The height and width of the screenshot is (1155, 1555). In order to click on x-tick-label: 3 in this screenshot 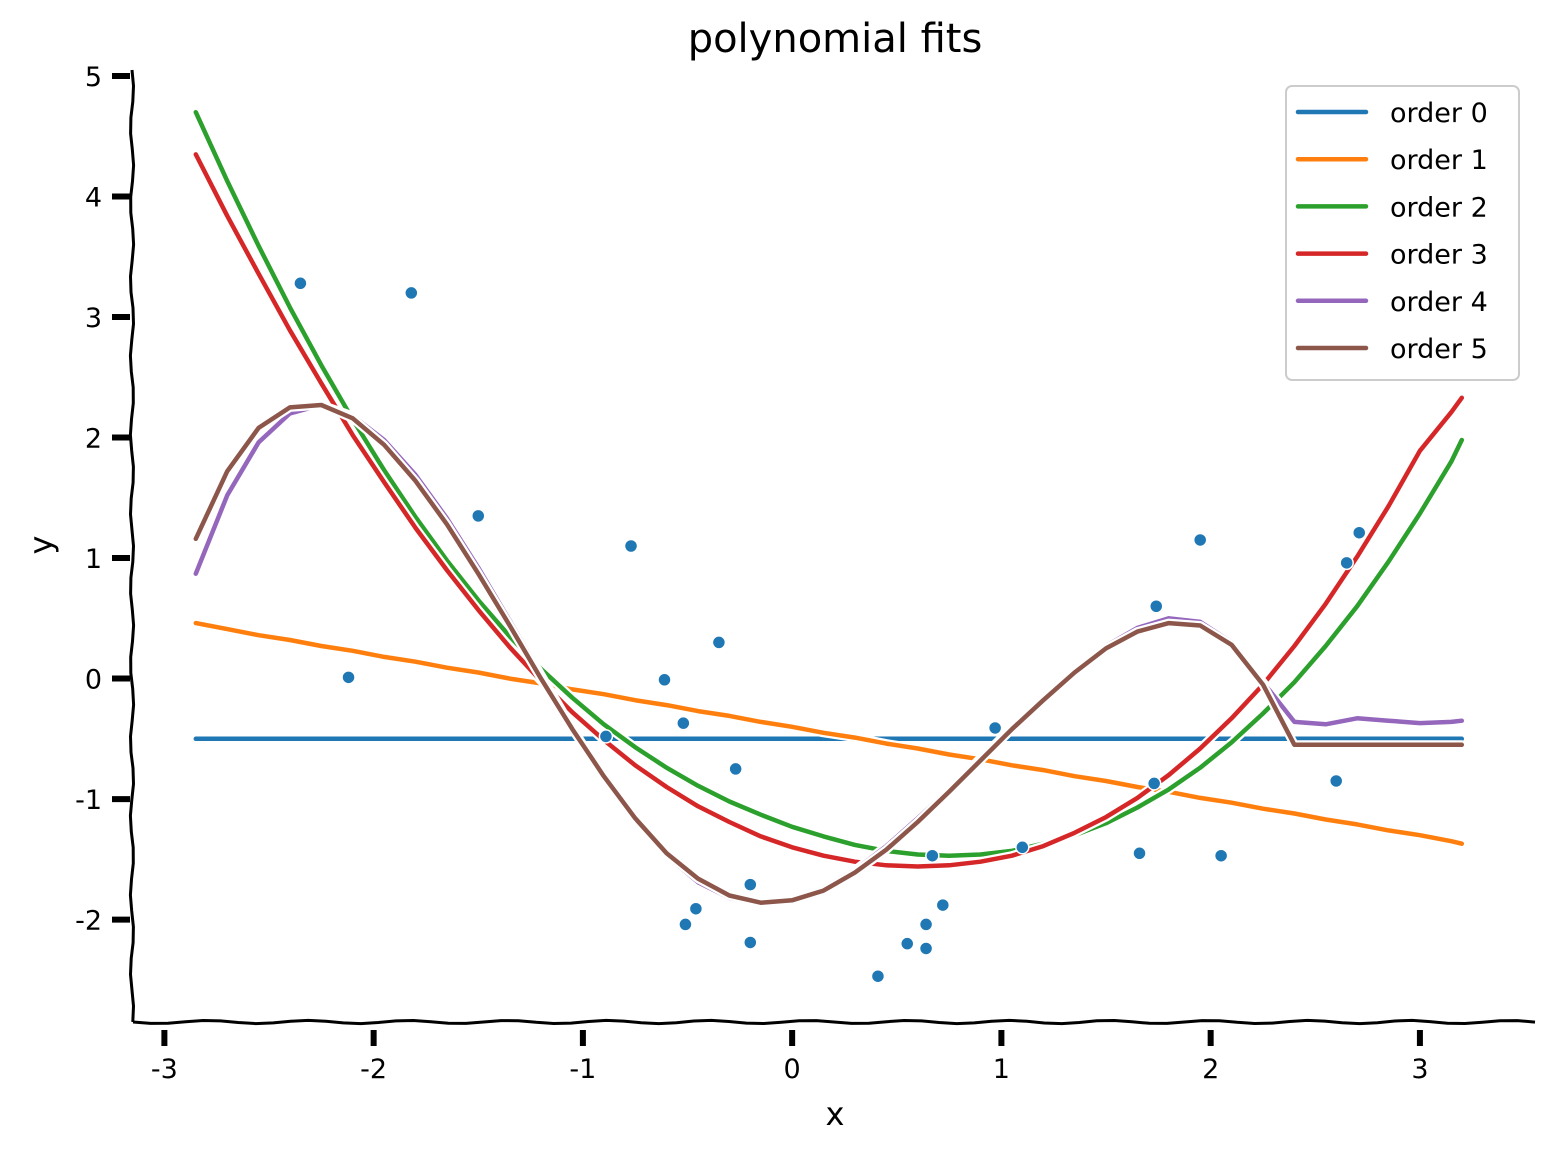, I will do `click(1419, 1069)`.